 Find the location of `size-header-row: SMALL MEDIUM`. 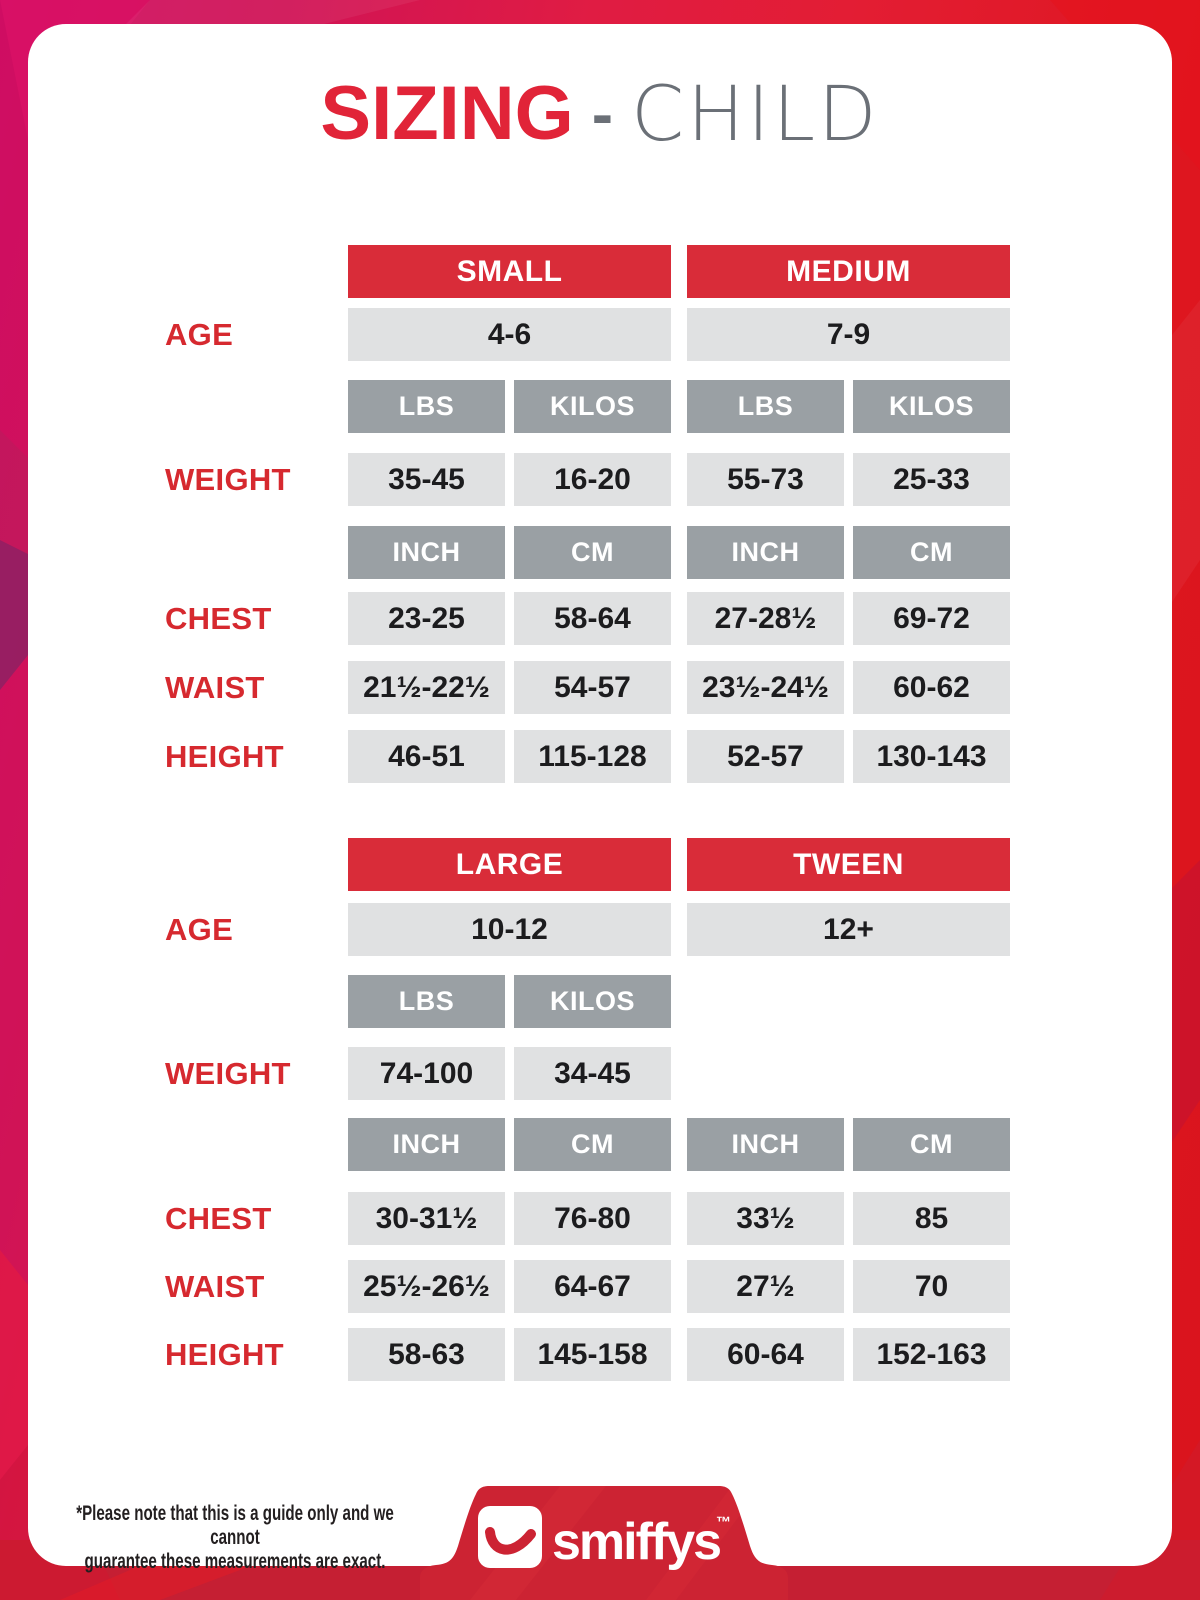

size-header-row: SMALL MEDIUM is located at coordinates (587, 271).